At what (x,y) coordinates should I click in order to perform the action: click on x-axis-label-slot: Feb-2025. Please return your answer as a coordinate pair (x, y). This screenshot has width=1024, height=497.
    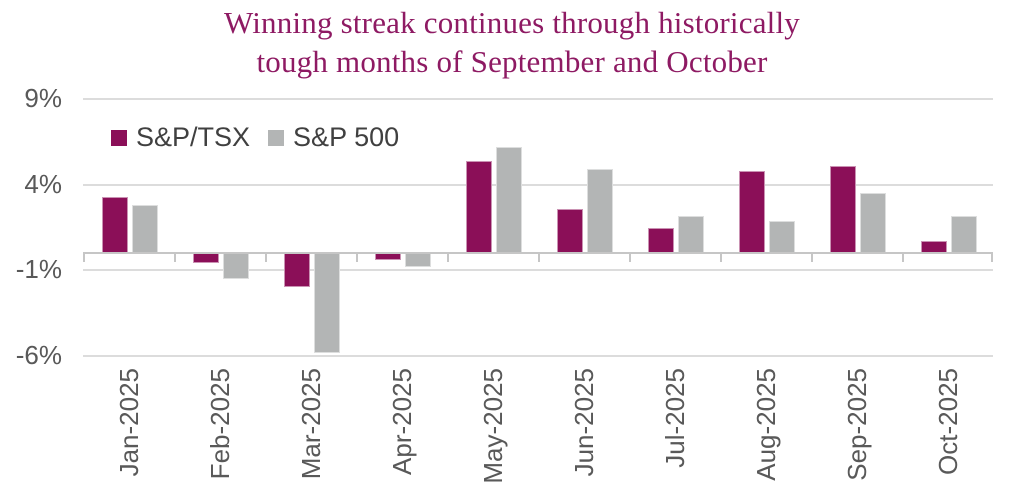
    Looking at the image, I should click on (220, 431).